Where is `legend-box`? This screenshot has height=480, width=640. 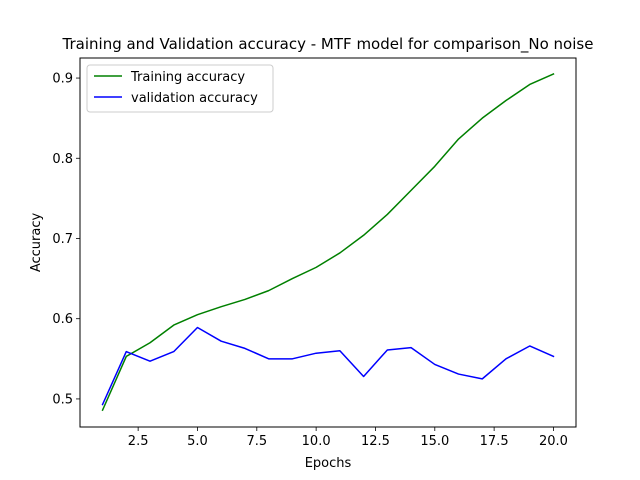
legend-box is located at coordinates (180, 88).